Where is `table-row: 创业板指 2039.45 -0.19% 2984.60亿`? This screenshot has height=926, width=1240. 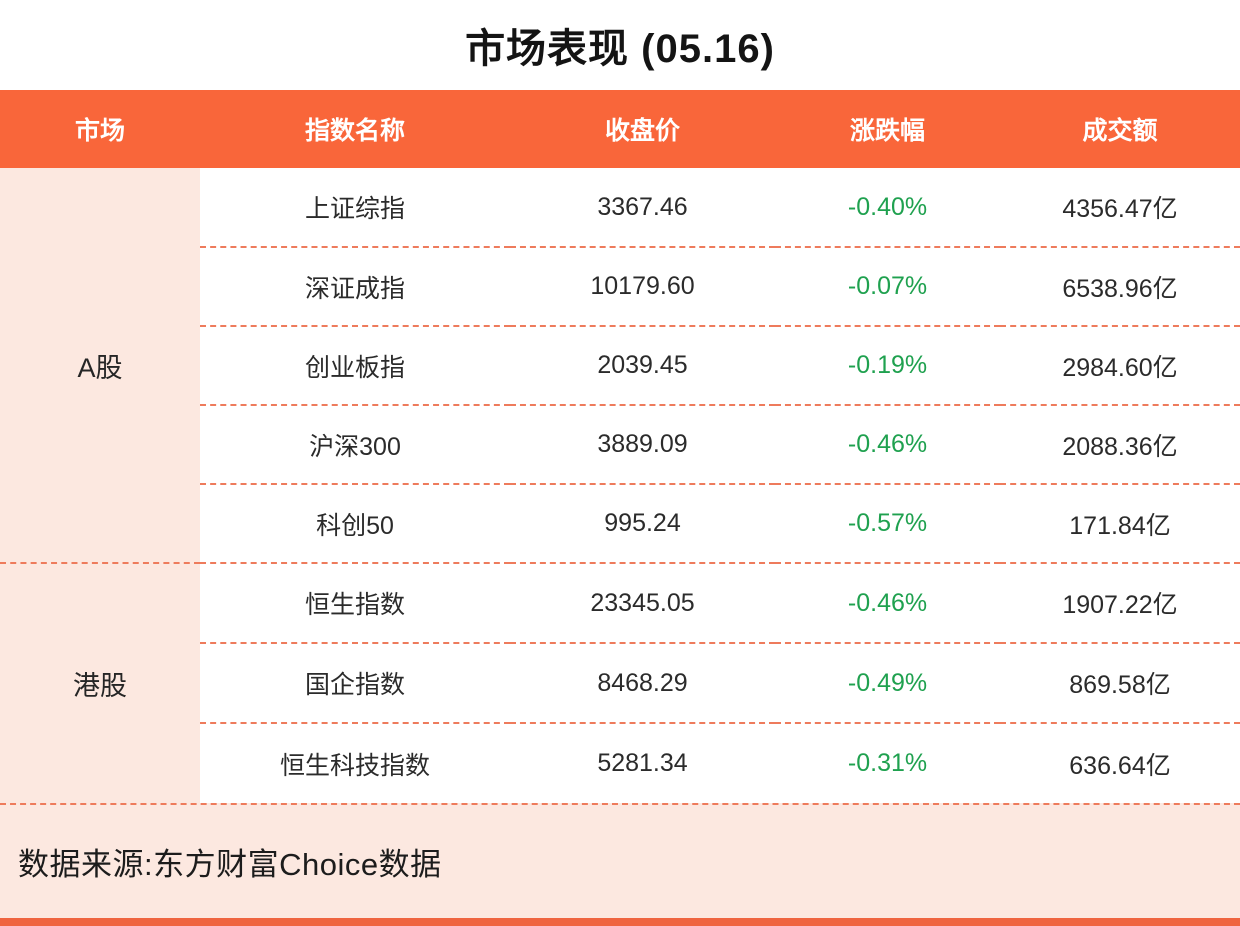
table-row: 创业板指 2039.45 -0.19% 2984.60亿 is located at coordinates (620, 366).